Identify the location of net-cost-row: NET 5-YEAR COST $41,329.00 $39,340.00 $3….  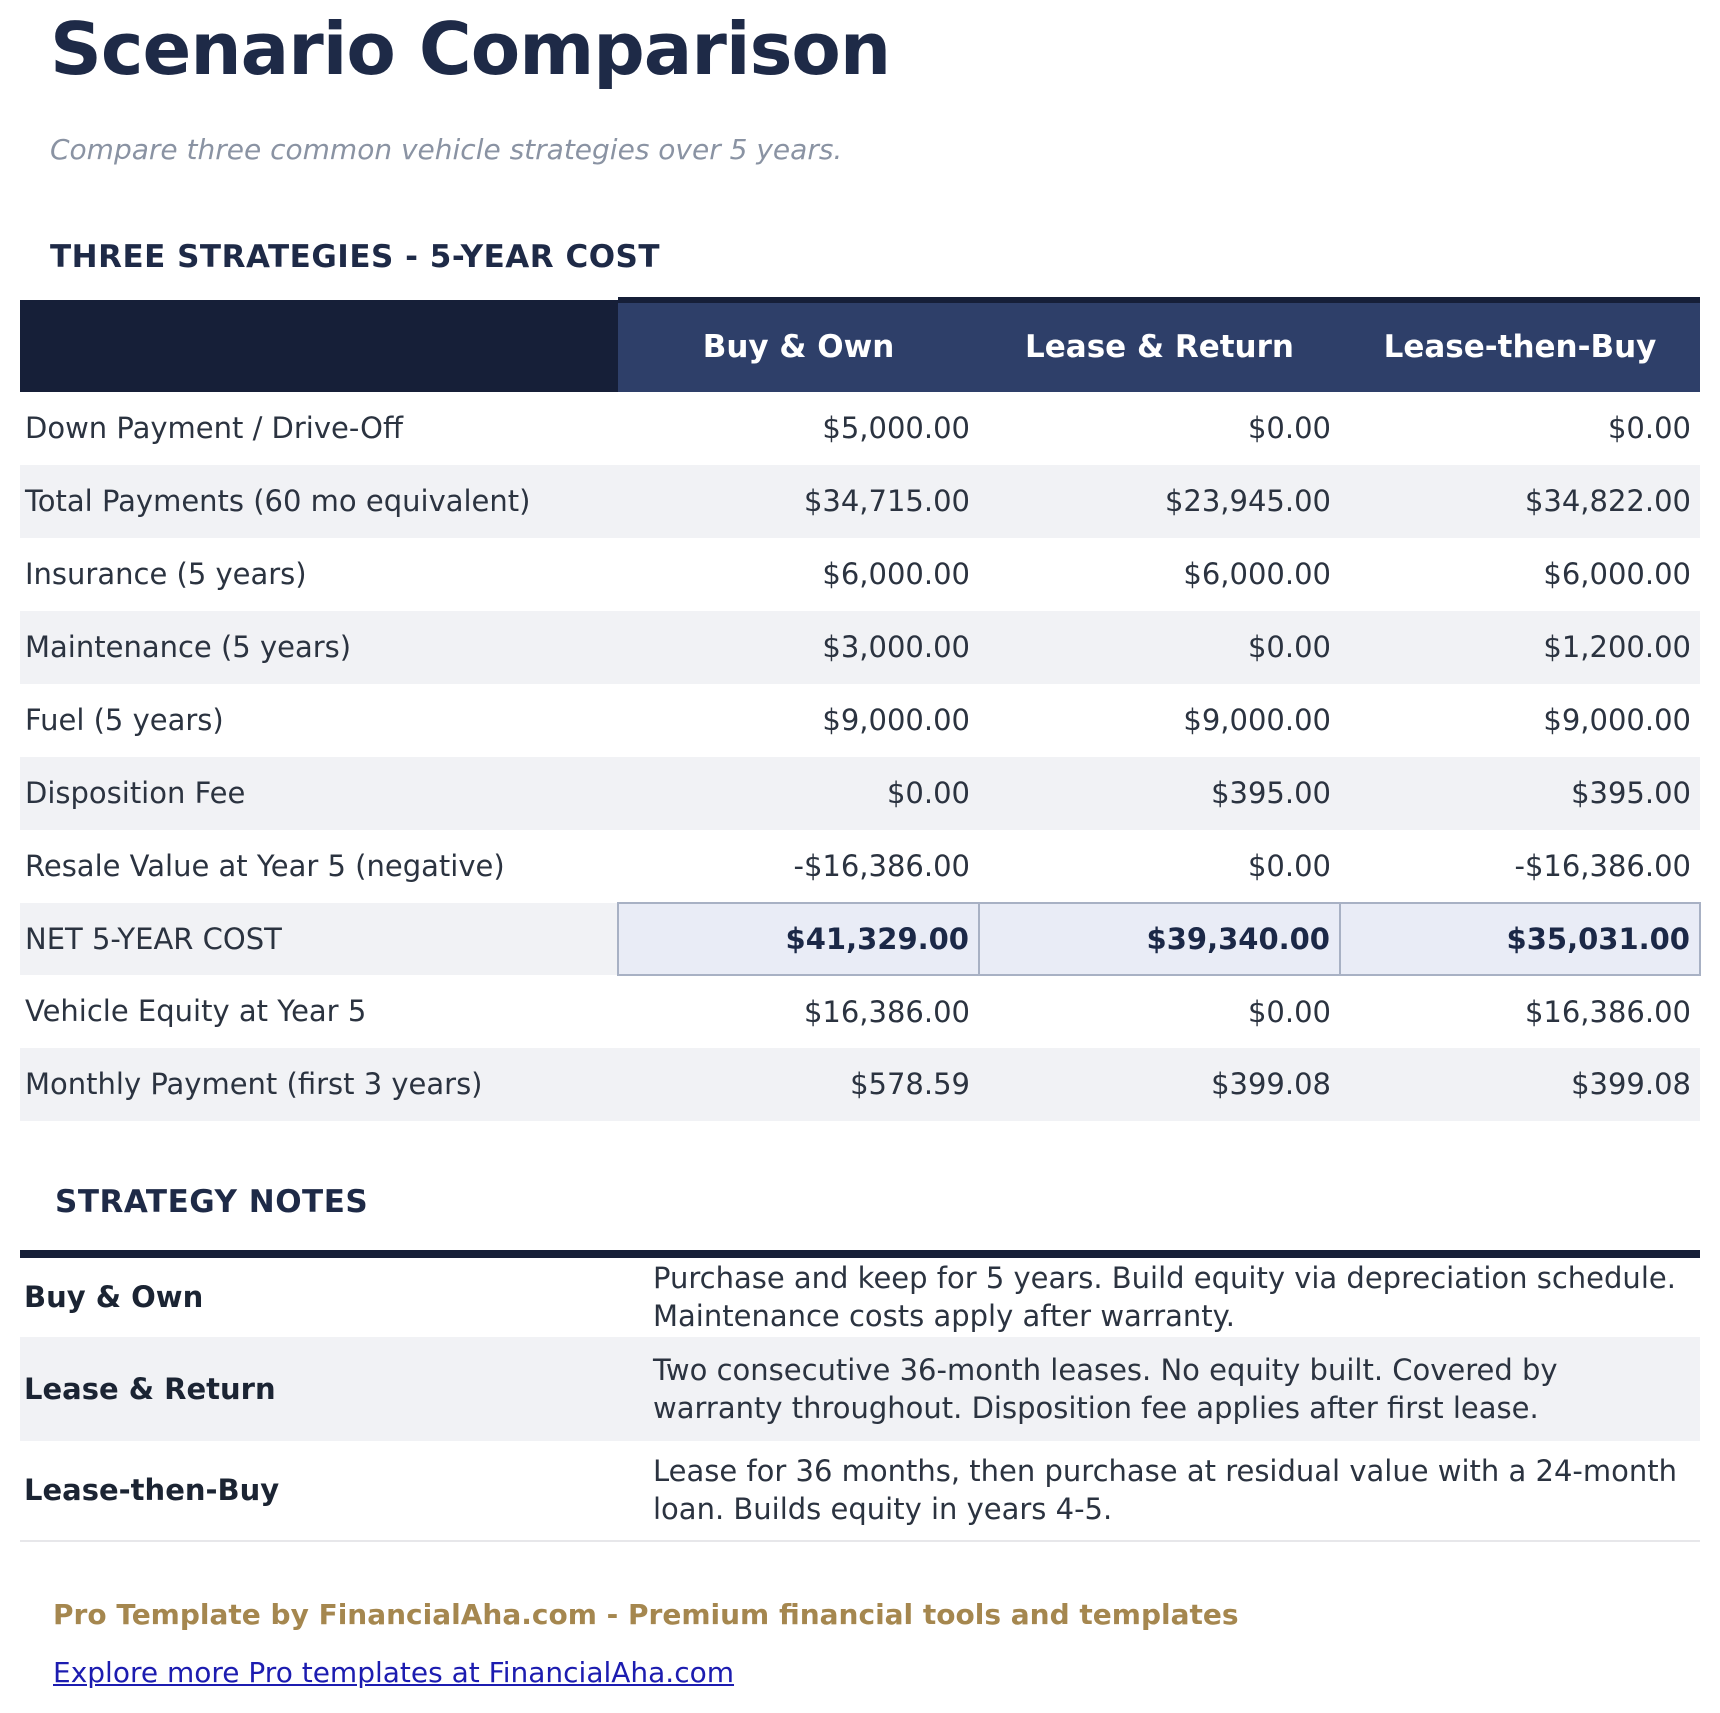
(860, 938).